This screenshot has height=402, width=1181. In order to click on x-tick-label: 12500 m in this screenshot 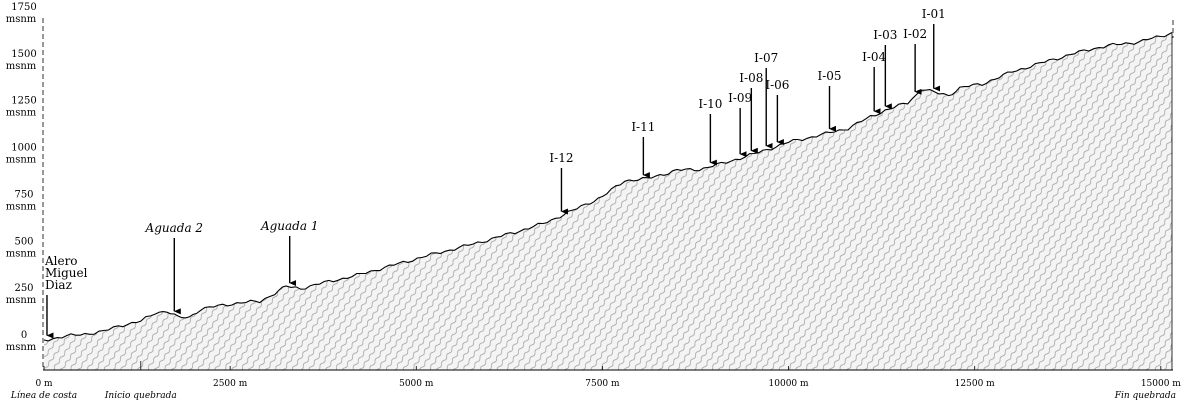, I will do `click(975, 384)`.